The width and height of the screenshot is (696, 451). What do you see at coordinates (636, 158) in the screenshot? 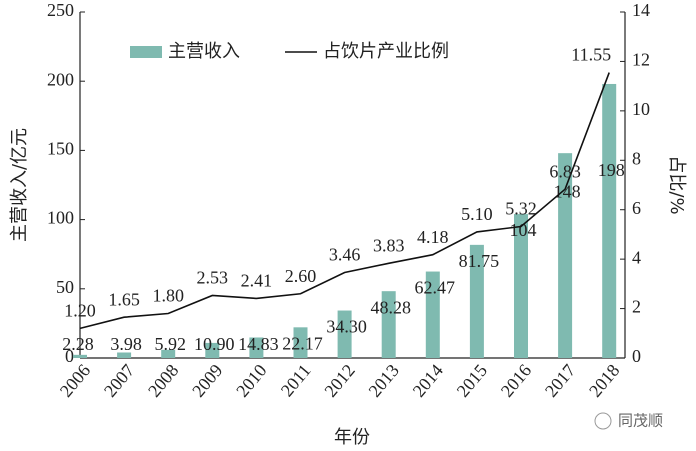
I see `y2-tick-label: 8` at bounding box center [636, 158].